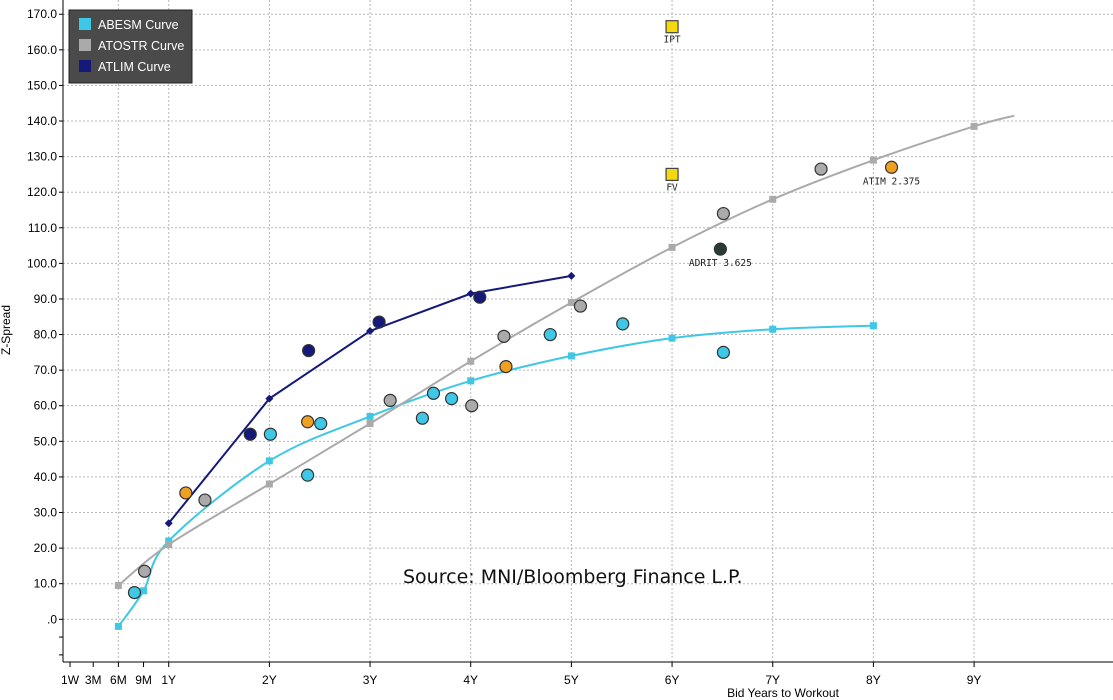  Describe the element at coordinates (573, 577) in the screenshot. I see `source-watermark: Source: MNI/Bloomberg Finance L.P.` at that location.